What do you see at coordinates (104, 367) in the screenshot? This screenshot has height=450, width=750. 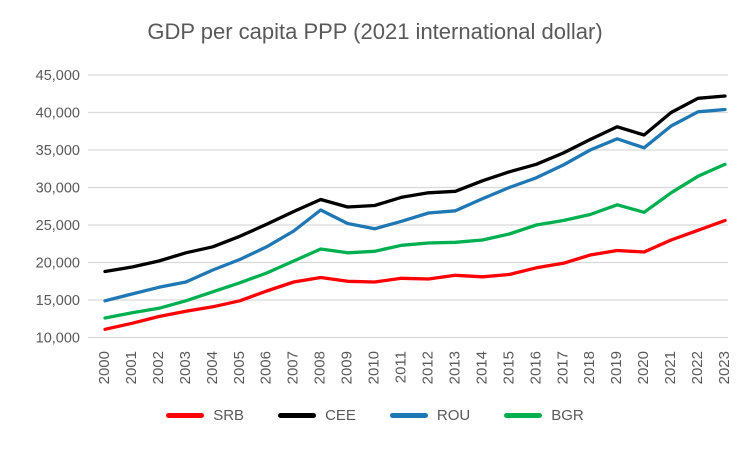 I see `x-tick-label: 2000` at bounding box center [104, 367].